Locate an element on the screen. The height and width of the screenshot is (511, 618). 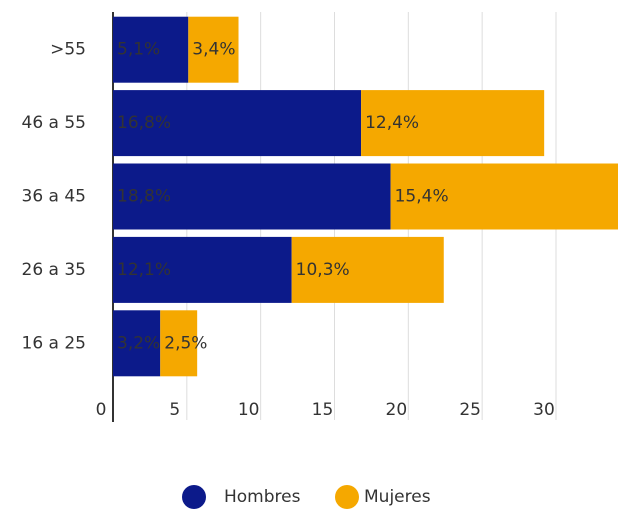
x-tick-label: 10 is located at coordinates (249, 410).